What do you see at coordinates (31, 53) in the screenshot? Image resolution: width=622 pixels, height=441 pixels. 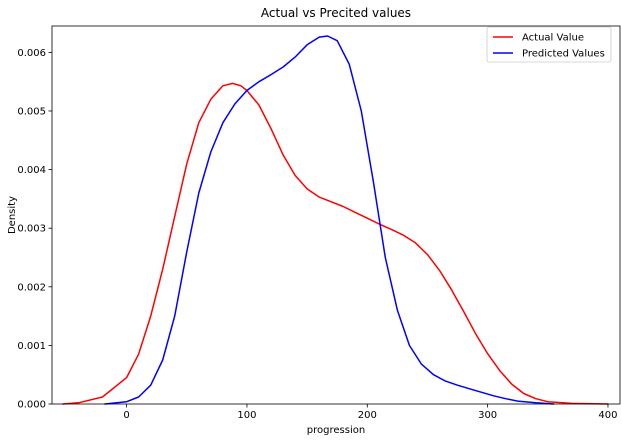 I see `y-tick-label: 0.006` at bounding box center [31, 53].